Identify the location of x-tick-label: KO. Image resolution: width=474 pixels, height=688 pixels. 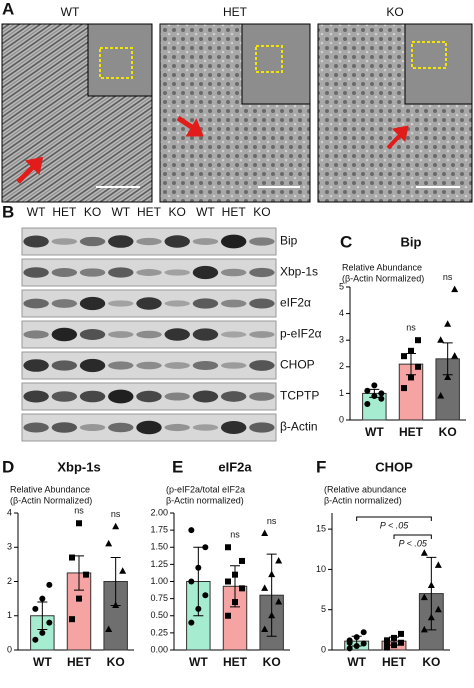
(431, 662).